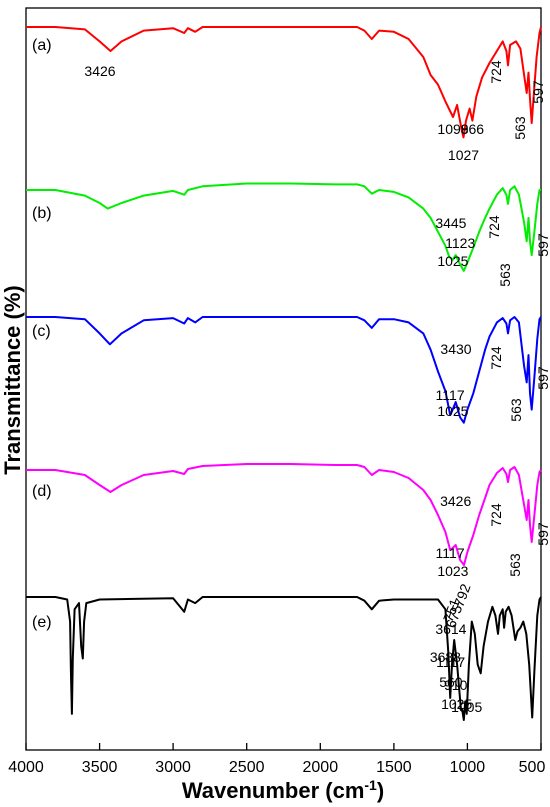  Describe the element at coordinates (450, 223) in the screenshot. I see `peak-label: 3445` at that location.